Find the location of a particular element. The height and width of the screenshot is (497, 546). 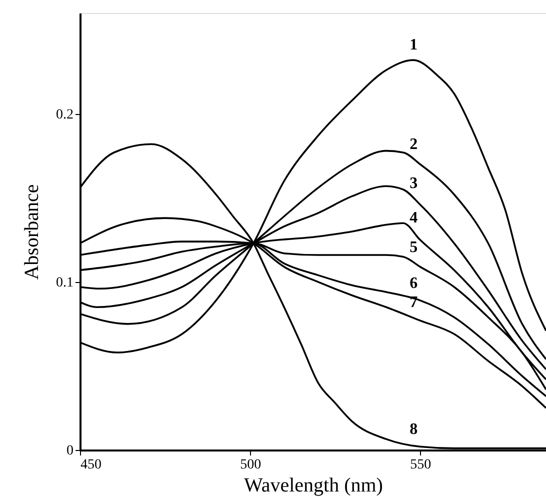

x-tick-label: 500 is located at coordinates (251, 465).